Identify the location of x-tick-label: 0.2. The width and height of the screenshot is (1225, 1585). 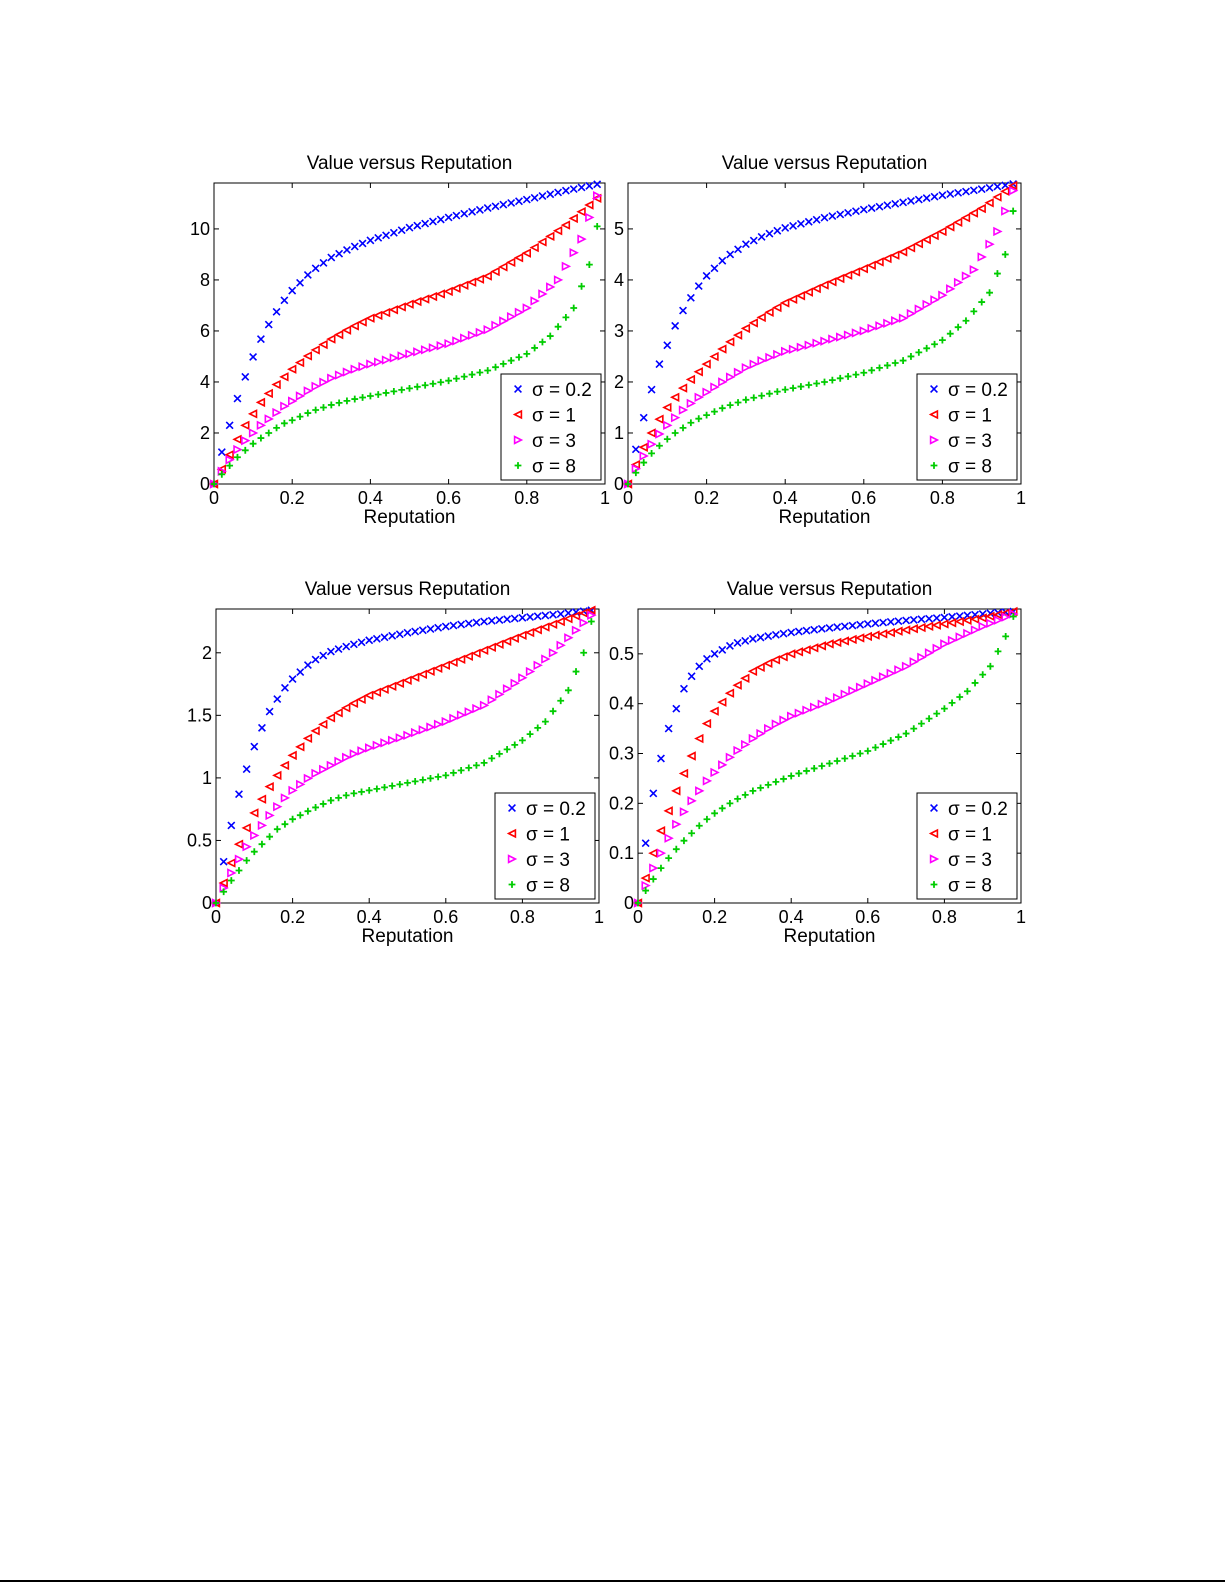
(292, 917).